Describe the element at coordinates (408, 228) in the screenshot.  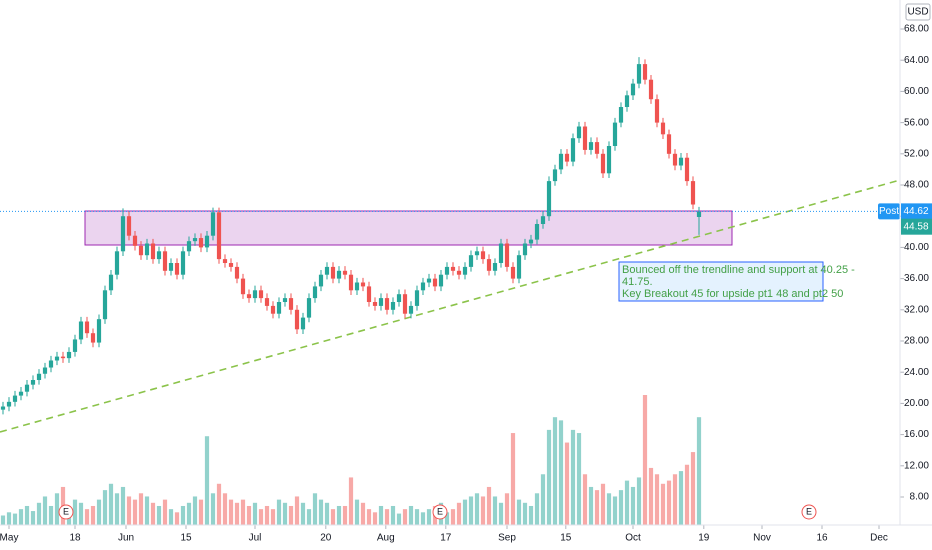
I see `support-zone` at that location.